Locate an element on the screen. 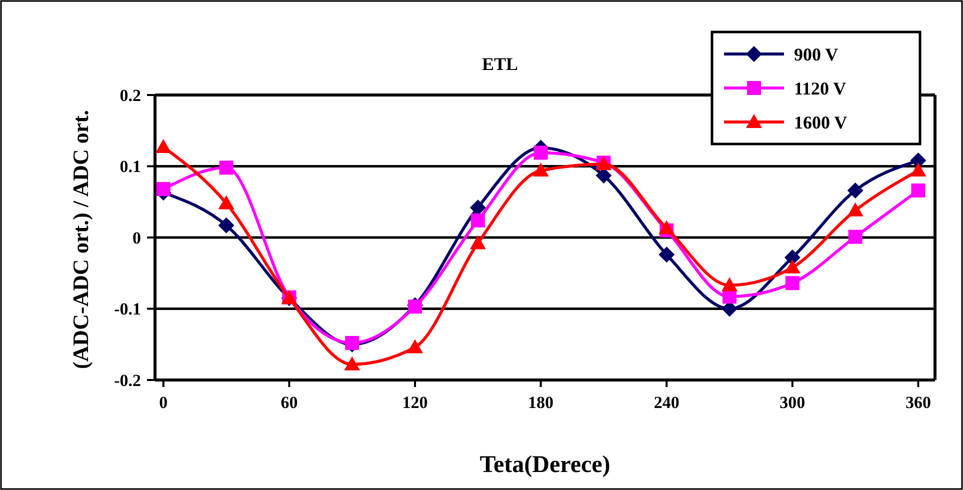 The width and height of the screenshot is (963, 490). y-tick-label: 0.2 is located at coordinates (130, 95).